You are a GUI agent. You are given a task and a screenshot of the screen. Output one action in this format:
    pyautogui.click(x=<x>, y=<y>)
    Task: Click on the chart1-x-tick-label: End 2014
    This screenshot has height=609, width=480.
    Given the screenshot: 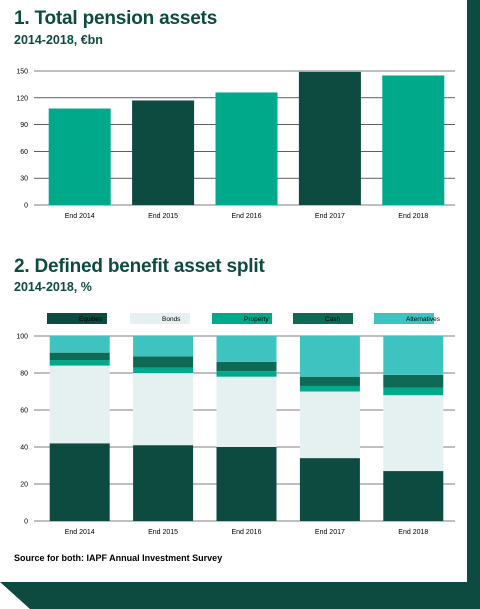 What is the action you would take?
    pyautogui.click(x=80, y=216)
    